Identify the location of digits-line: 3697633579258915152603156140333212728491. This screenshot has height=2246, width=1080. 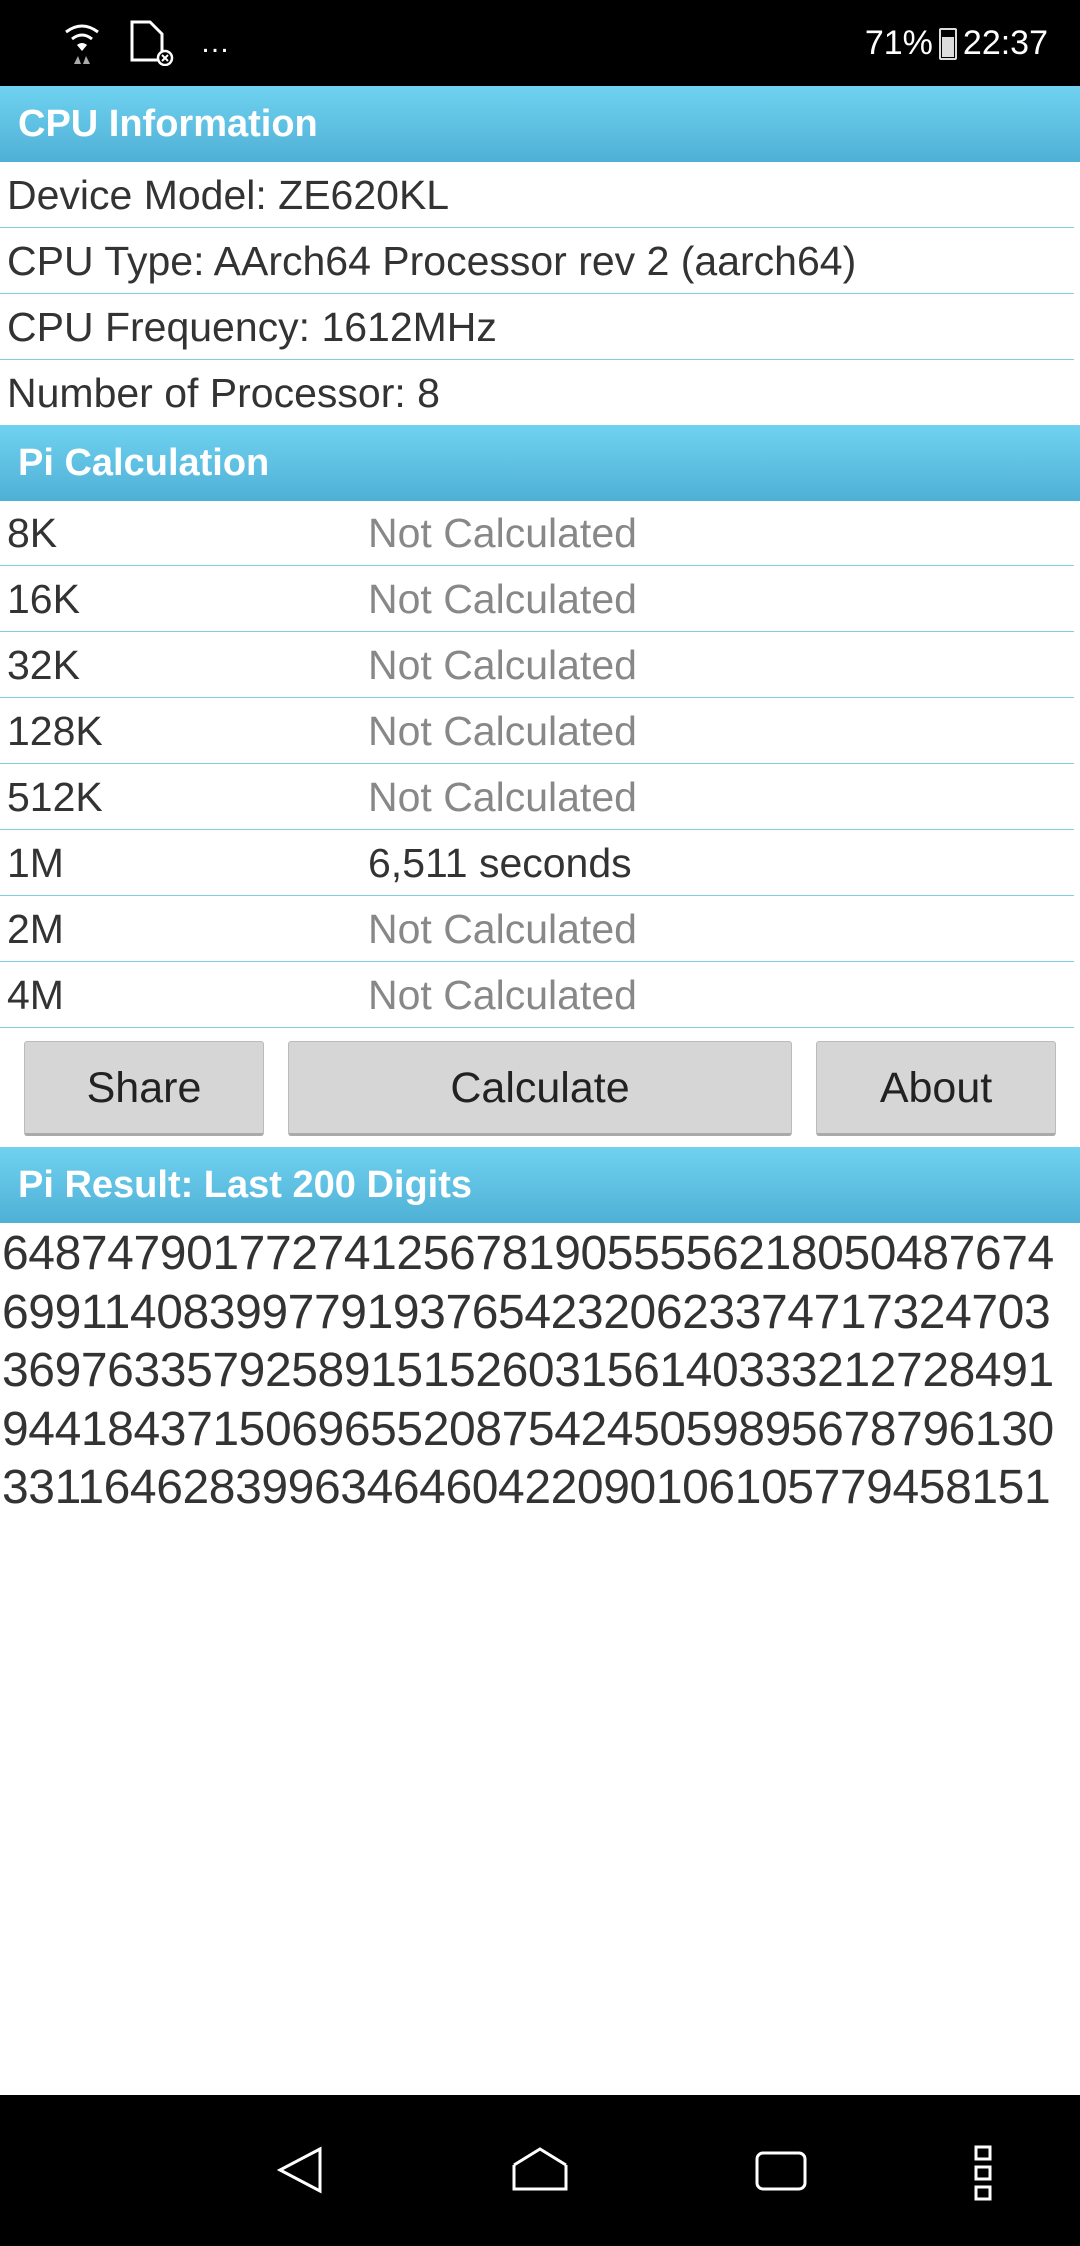
(528, 1370).